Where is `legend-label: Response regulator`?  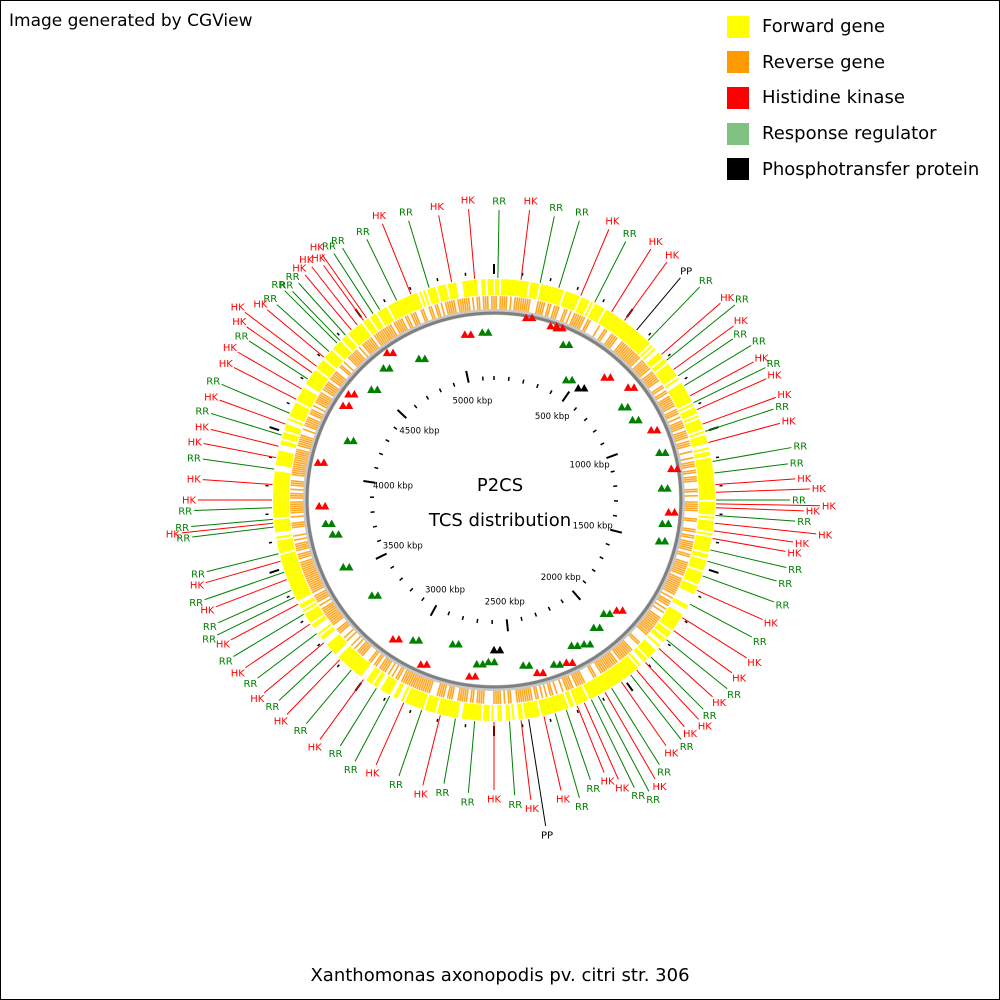 legend-label: Response regulator is located at coordinates (849, 134).